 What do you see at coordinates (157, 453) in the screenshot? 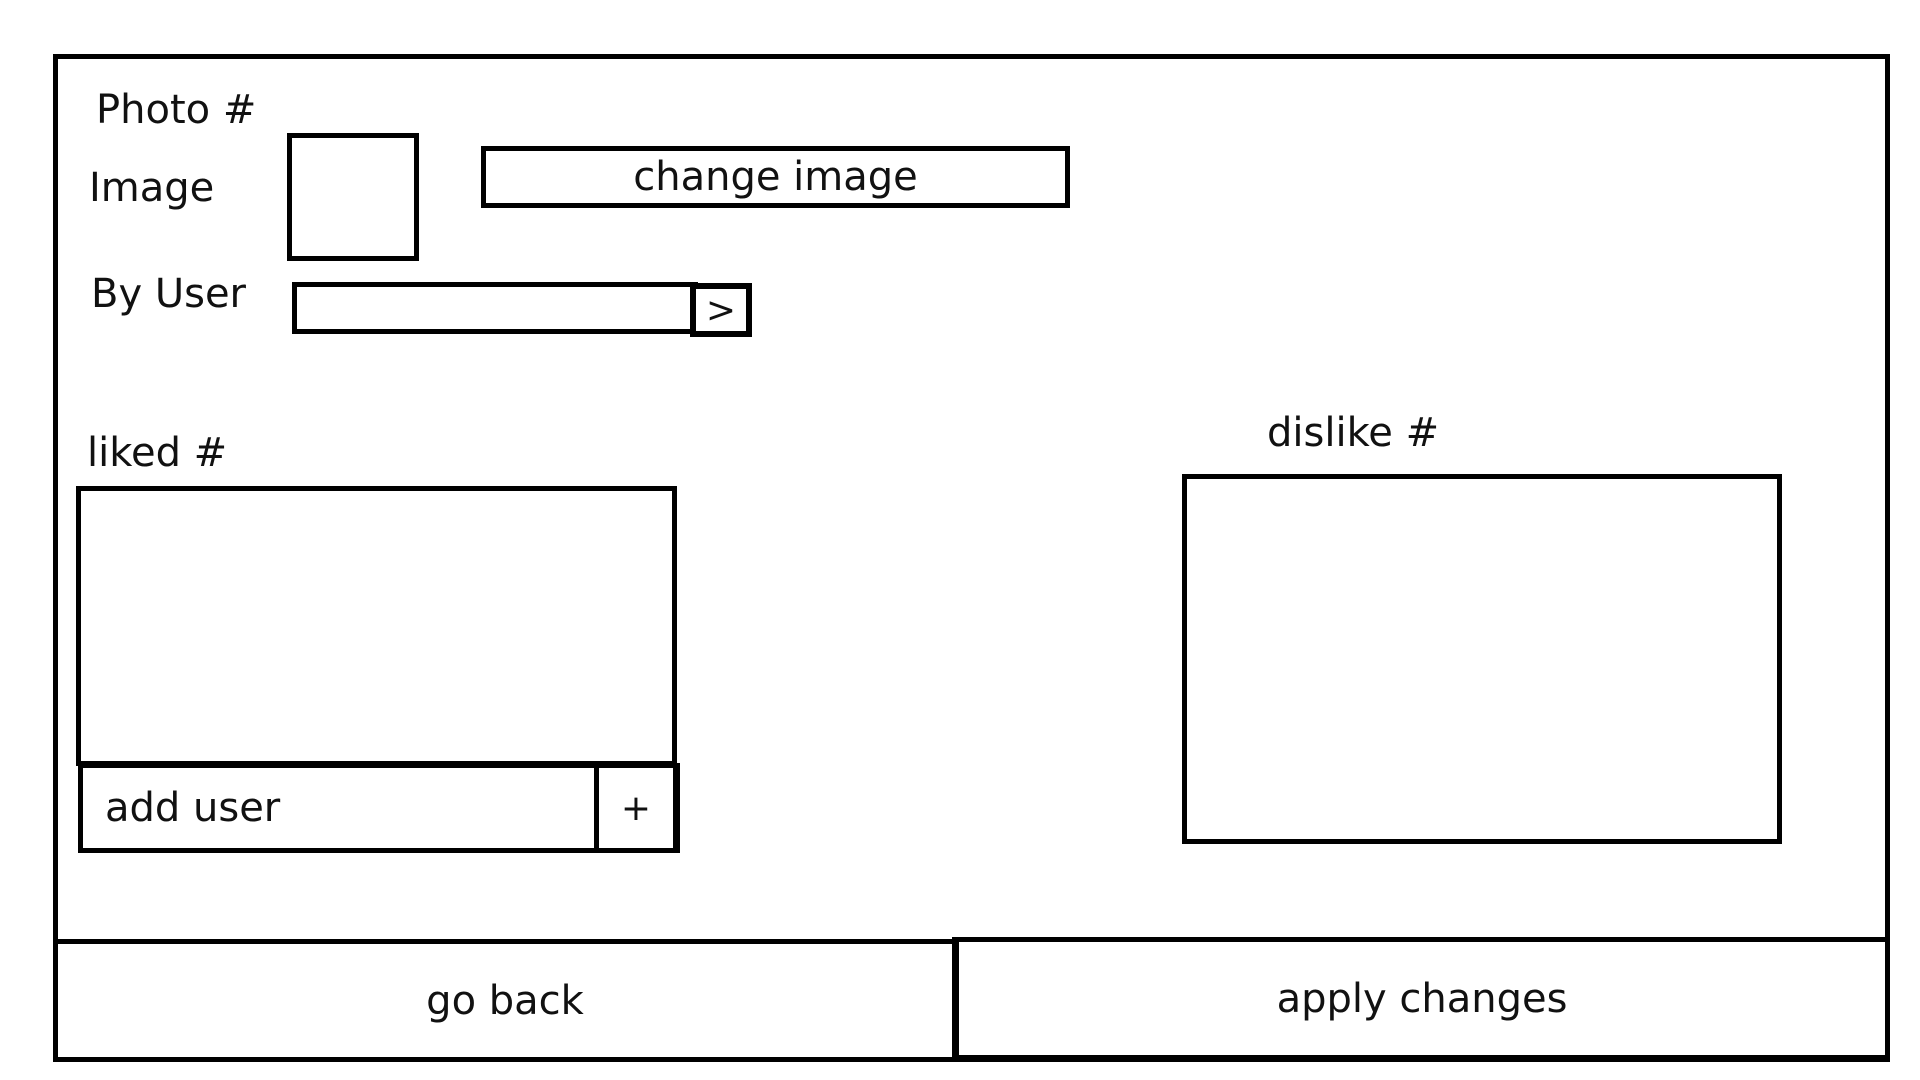
I see `liked-count-label: liked #` at bounding box center [157, 453].